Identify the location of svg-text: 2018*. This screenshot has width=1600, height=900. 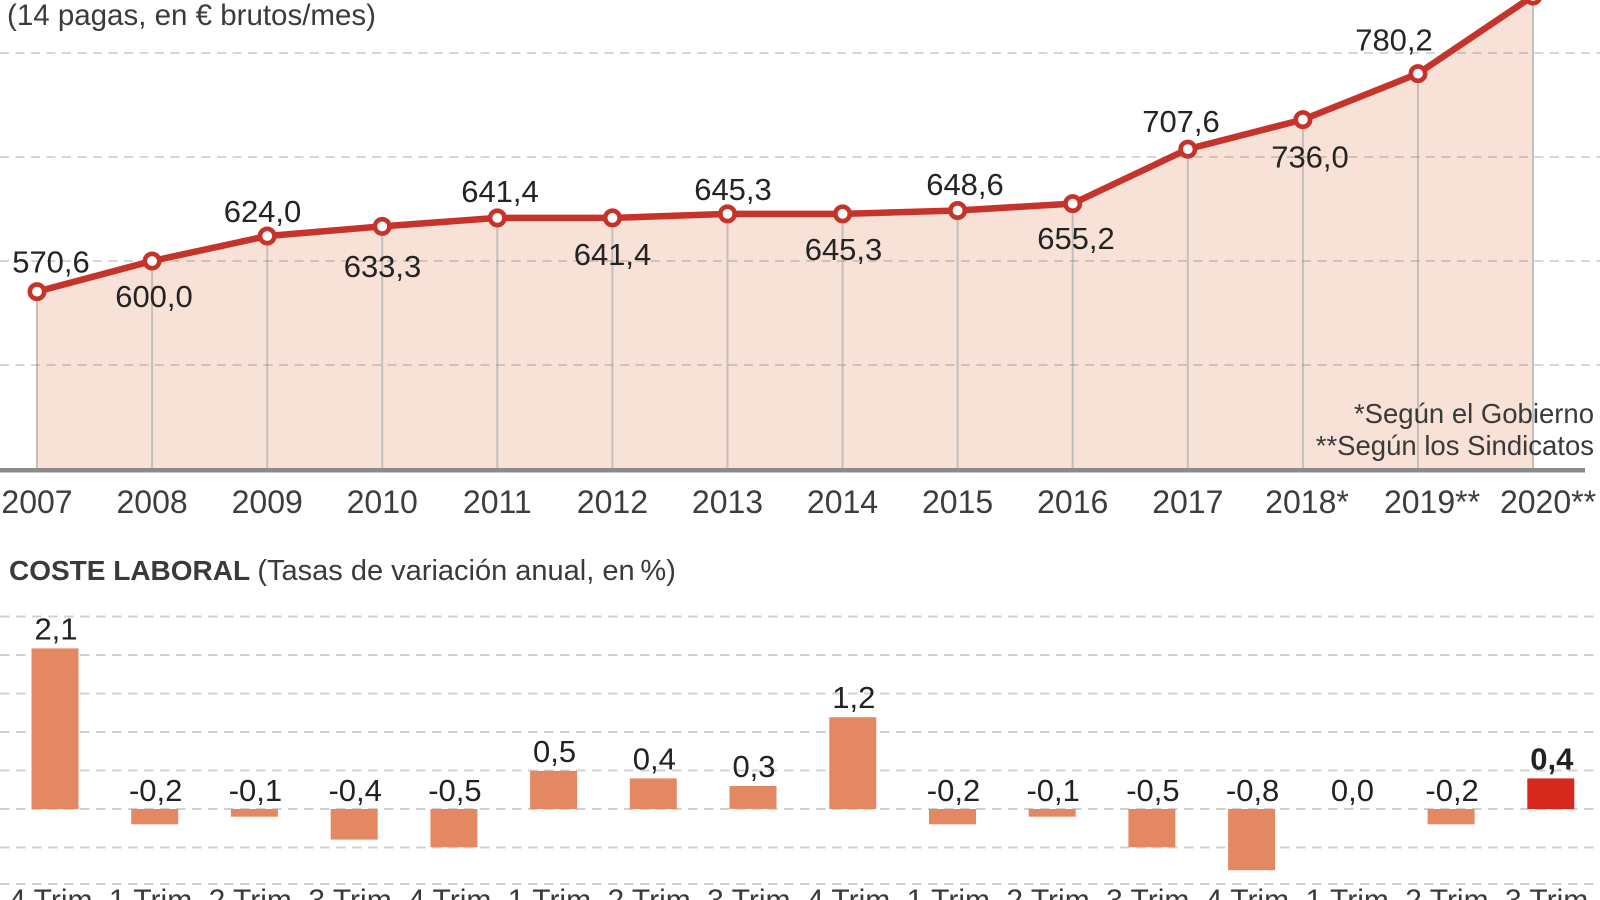
(1307, 502).